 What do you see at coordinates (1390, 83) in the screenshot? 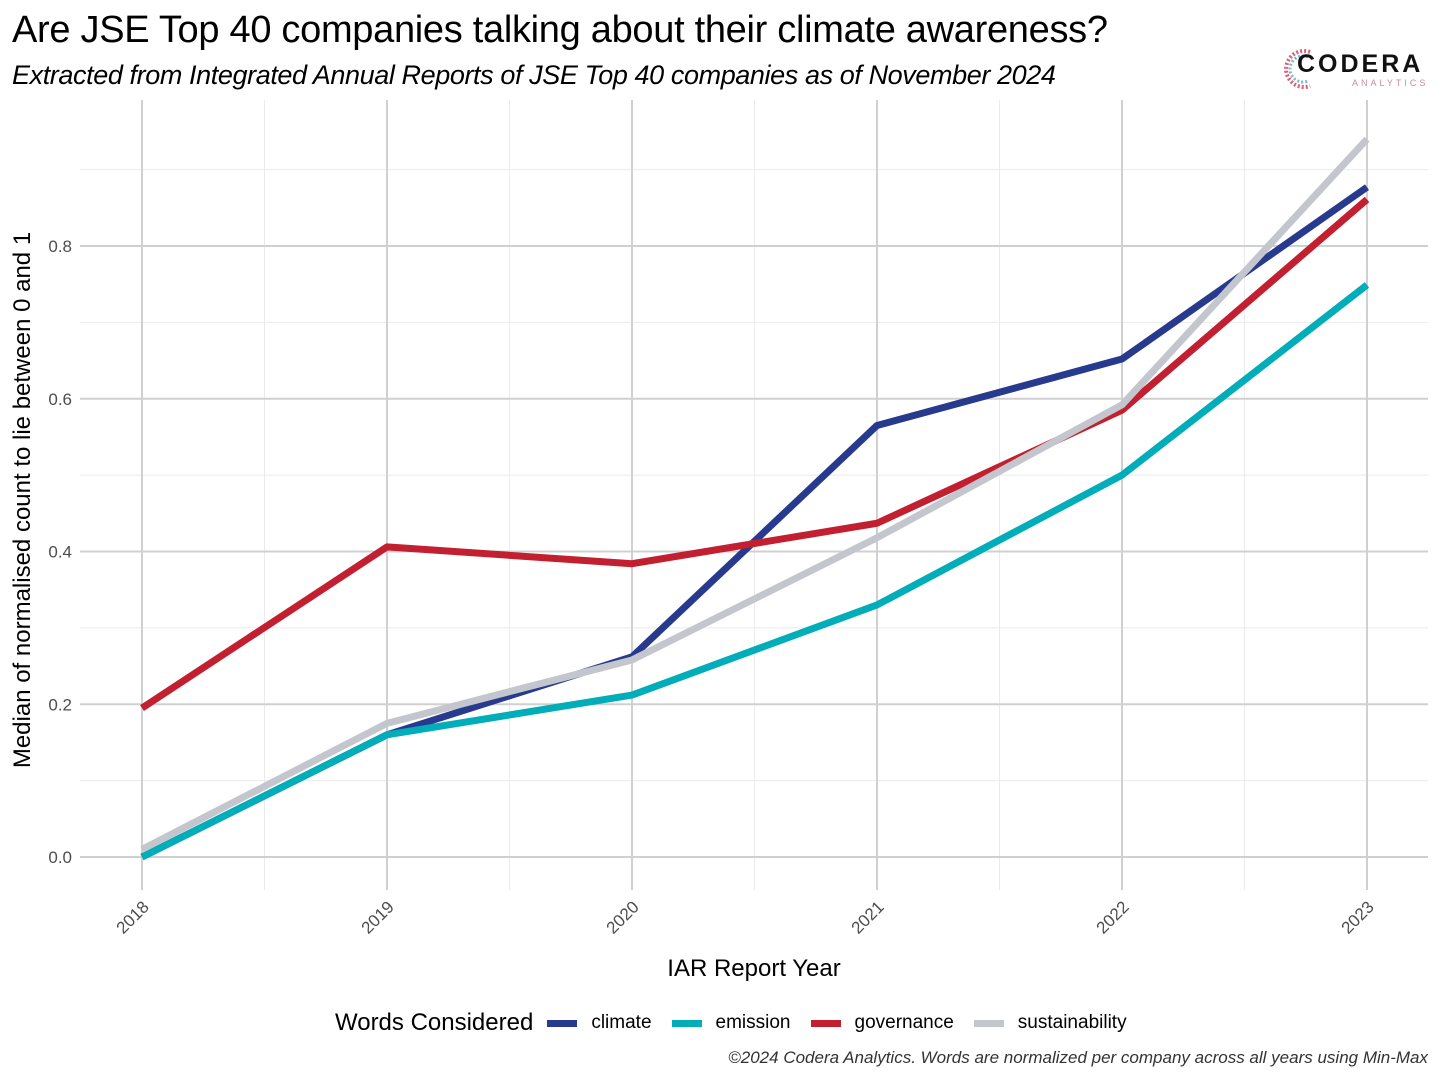
I see `logo-subtext: ANALYTICS` at bounding box center [1390, 83].